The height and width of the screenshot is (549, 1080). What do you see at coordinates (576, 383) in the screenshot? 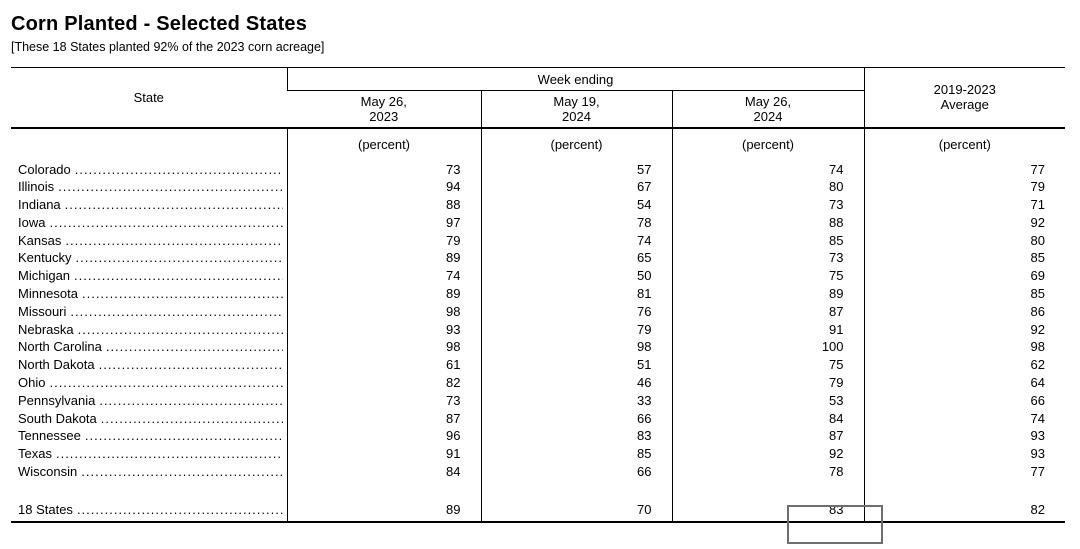
I see `value-cell: 46` at bounding box center [576, 383].